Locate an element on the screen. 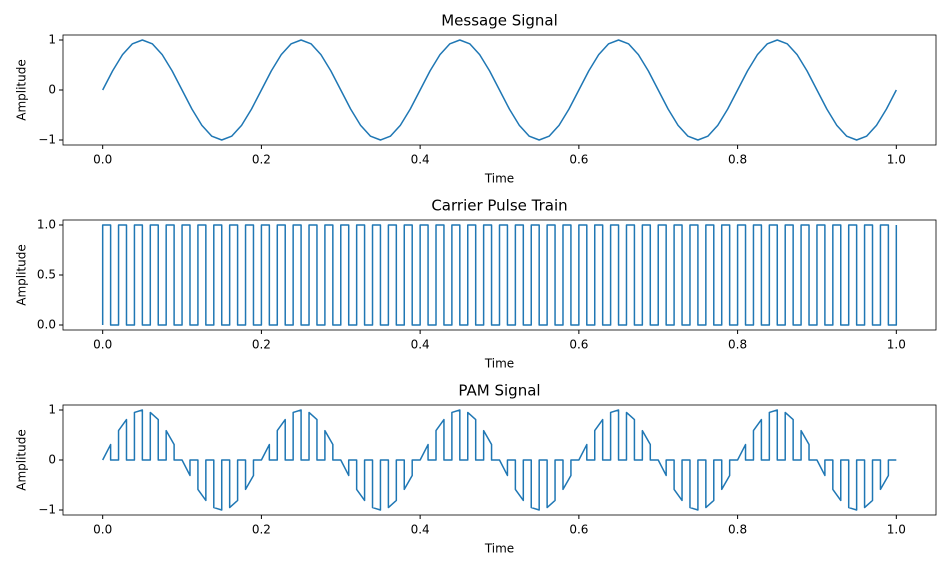  chart-title: Message Signal is located at coordinates (499, 21).